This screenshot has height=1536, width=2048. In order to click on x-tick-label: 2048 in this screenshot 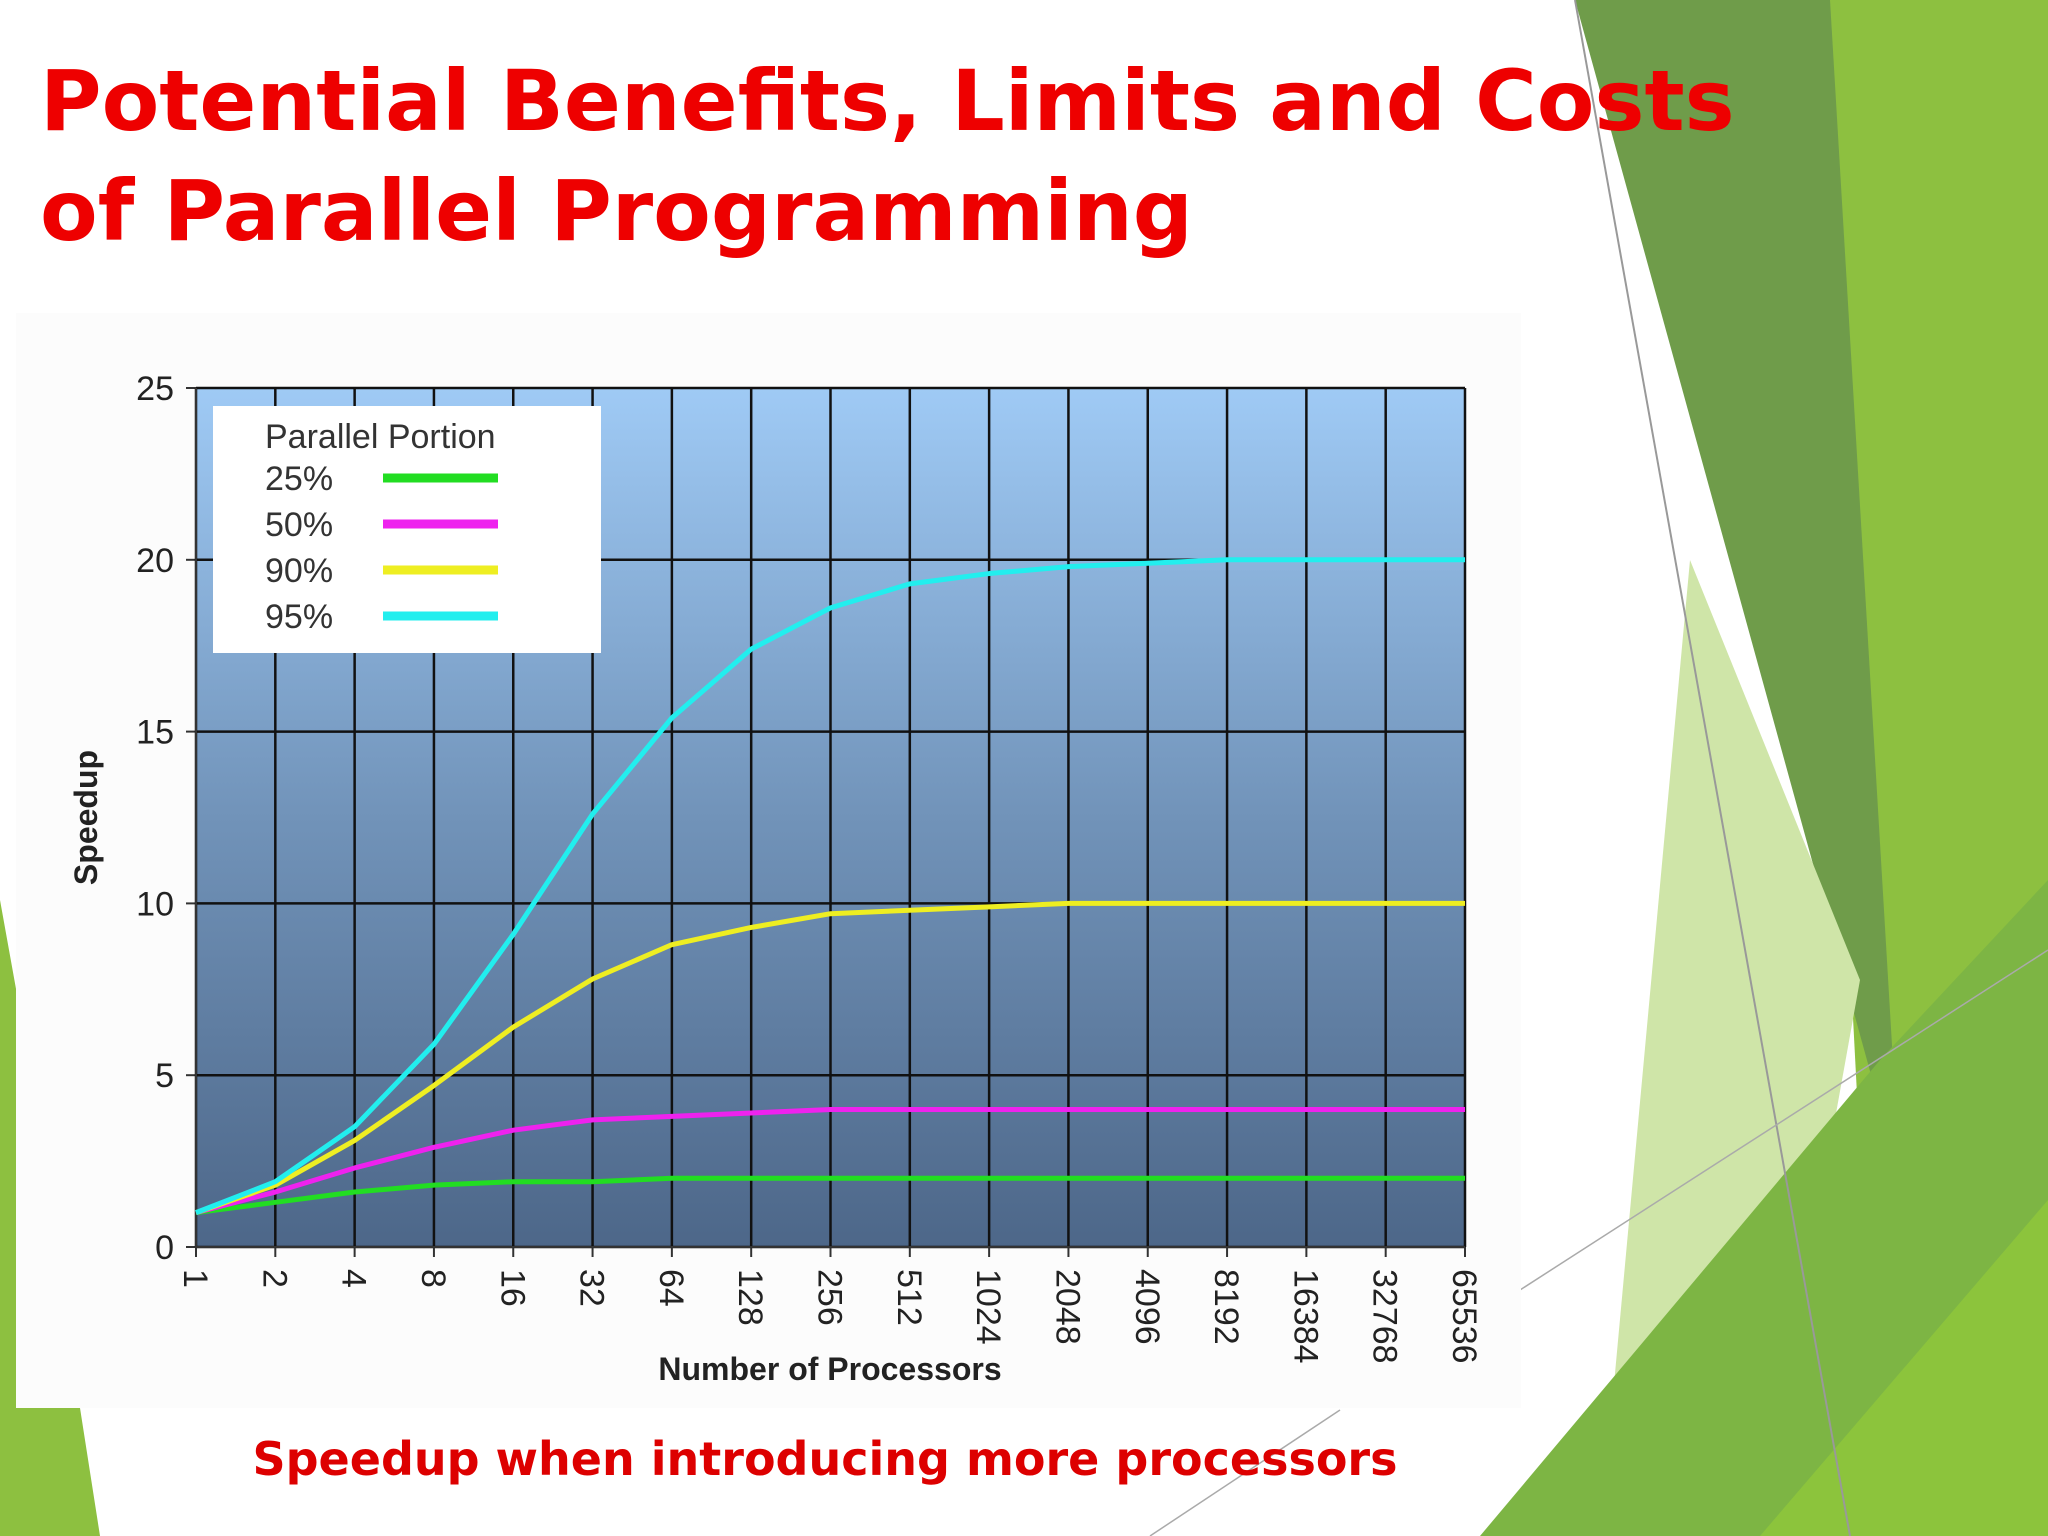, I will do `click(1067, 1307)`.